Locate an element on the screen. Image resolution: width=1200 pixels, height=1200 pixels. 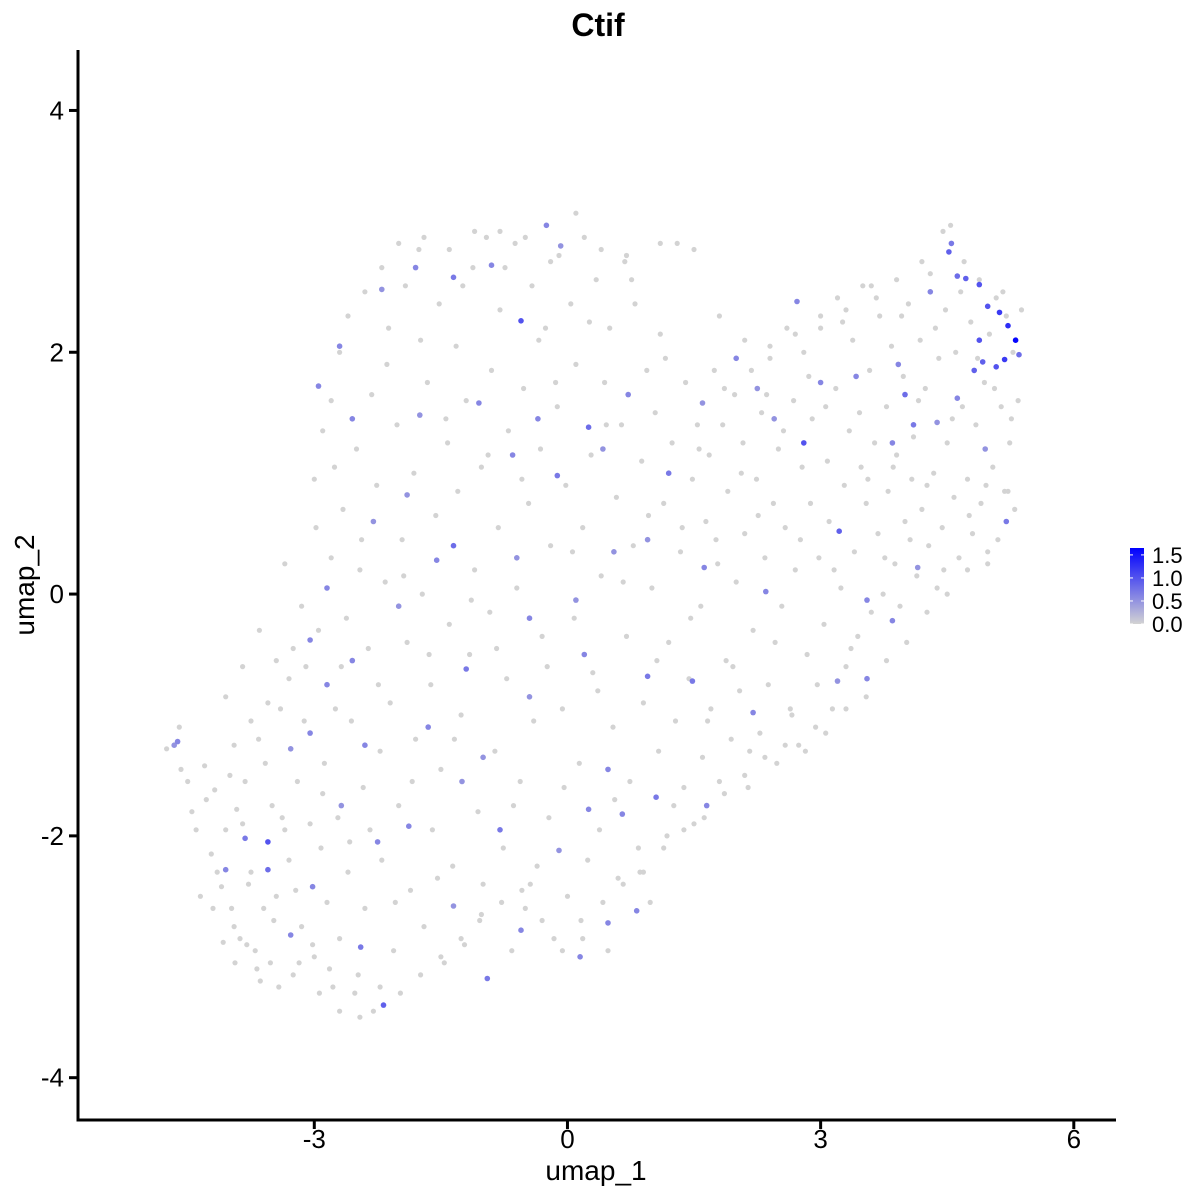
chart-title: Ctif is located at coordinates (598, 25).